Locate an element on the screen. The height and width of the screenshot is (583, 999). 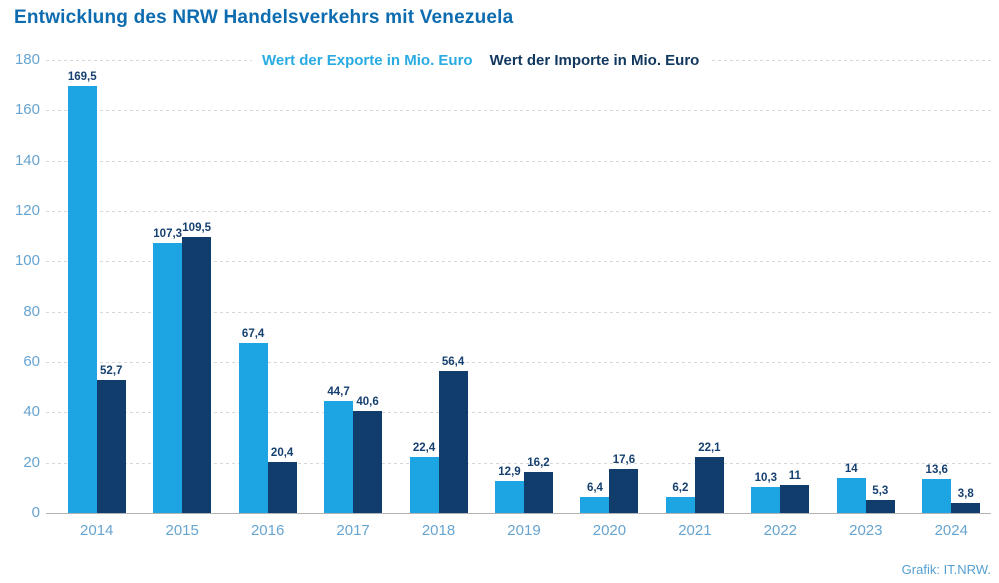
import-bar-2023: 5,3 is located at coordinates (880, 499).